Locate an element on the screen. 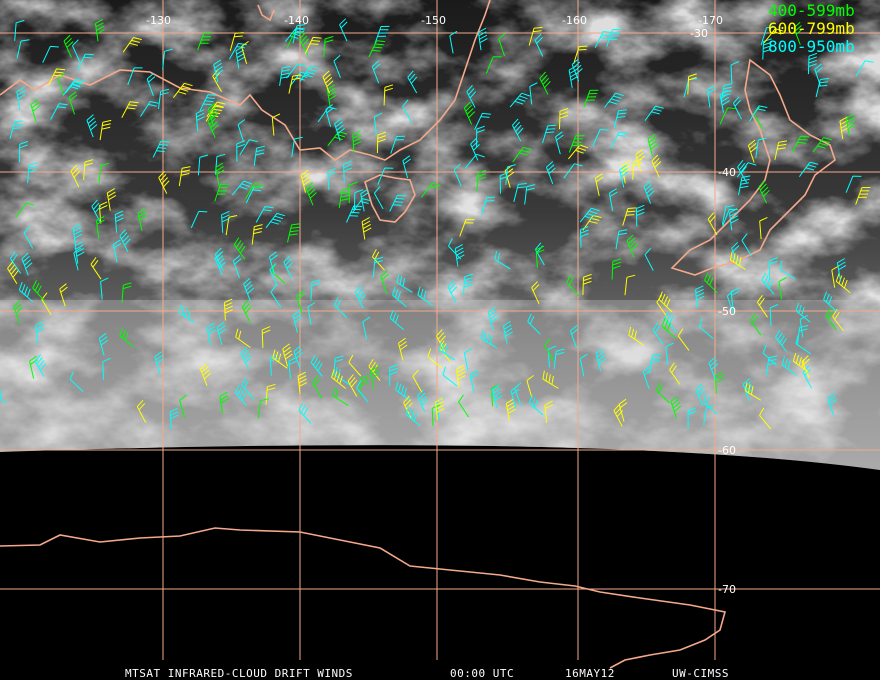  longitude-label: -130 is located at coordinates (158, 20).